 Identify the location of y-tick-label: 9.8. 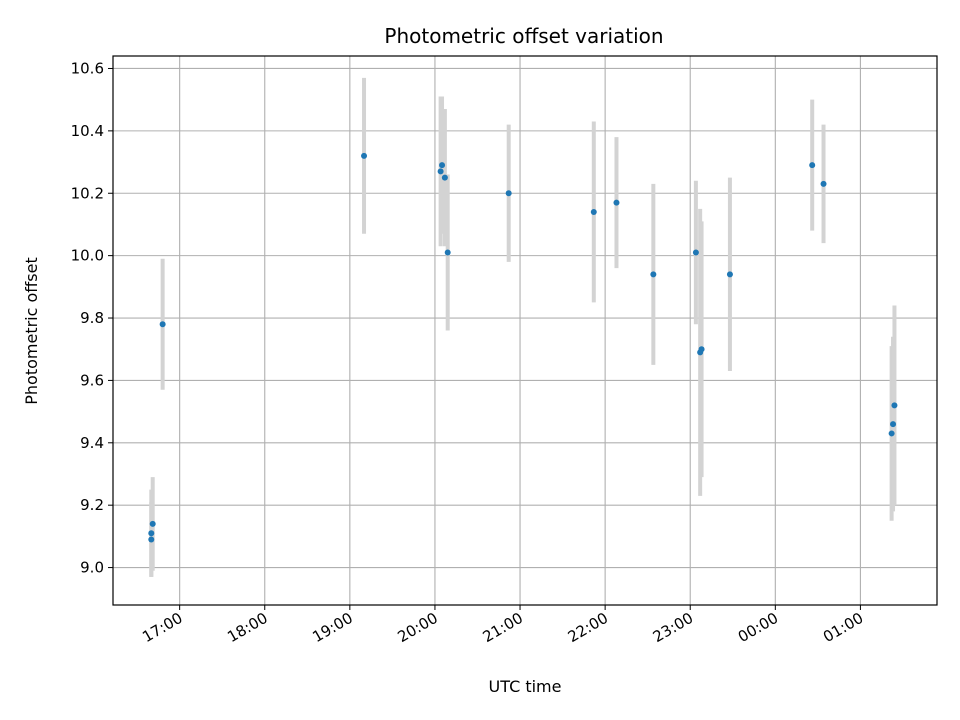
(92, 318).